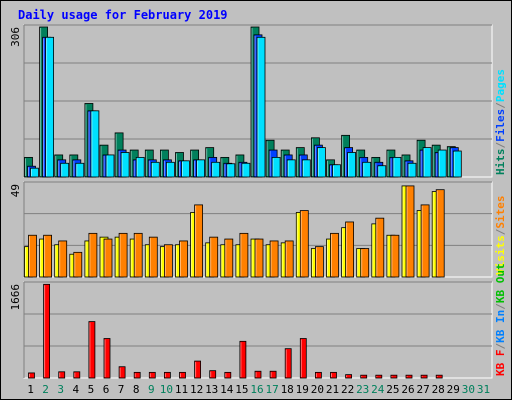 The height and width of the screenshot is (400, 512). What do you see at coordinates (123, 15) in the screenshot?
I see `chart-title: Daily usage for February 2019` at bounding box center [123, 15].